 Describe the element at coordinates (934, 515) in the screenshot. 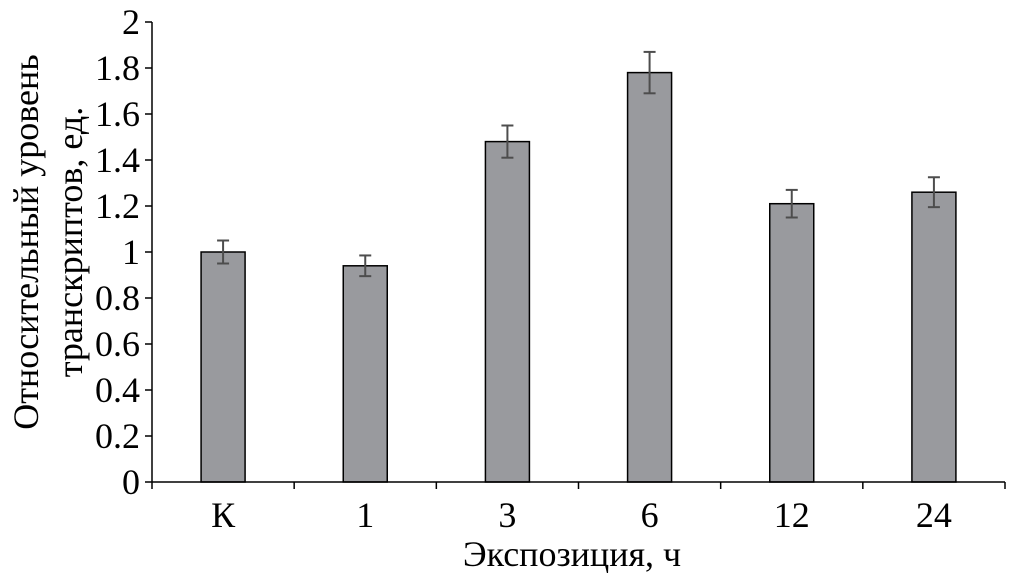

I see `x-tick-label-5: 24` at that location.